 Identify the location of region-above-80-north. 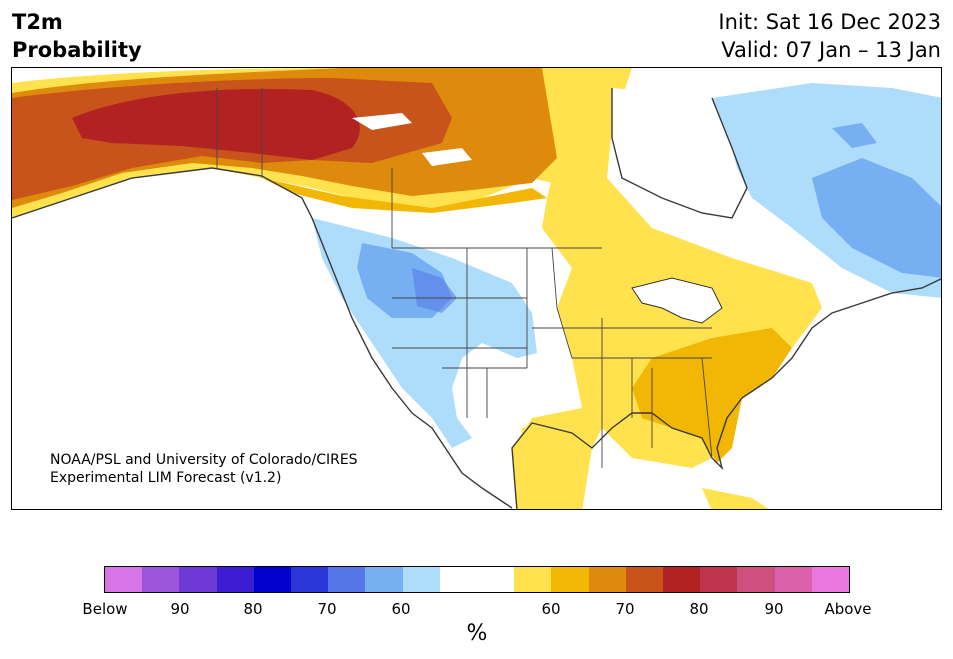
(216, 124).